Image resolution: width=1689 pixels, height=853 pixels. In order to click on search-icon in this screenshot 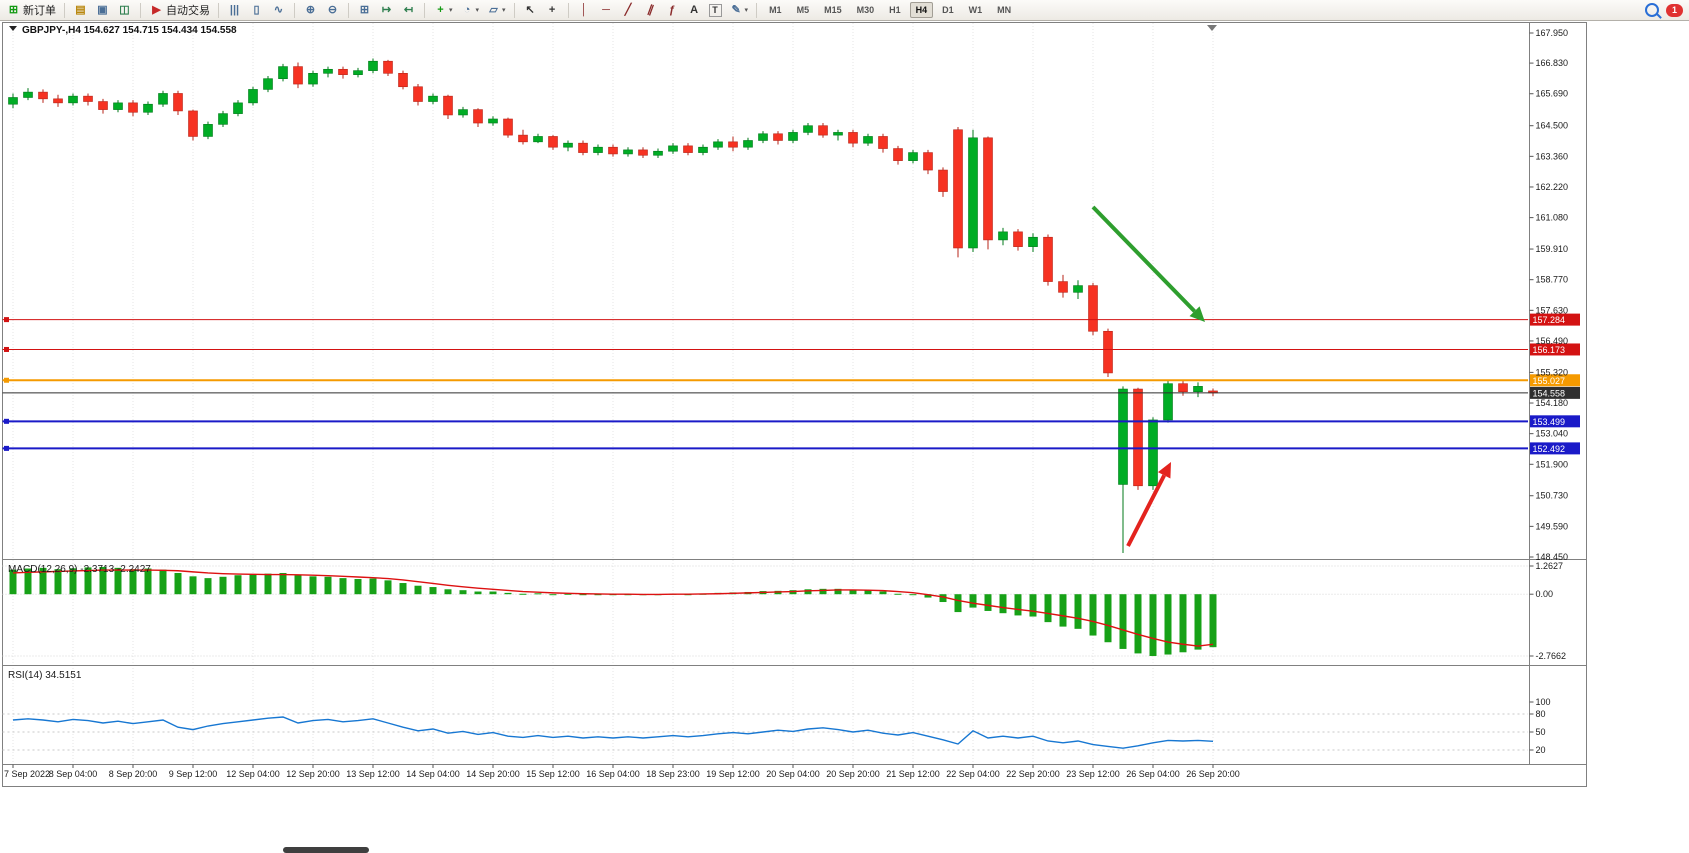, I will do `click(1652, 10)`.